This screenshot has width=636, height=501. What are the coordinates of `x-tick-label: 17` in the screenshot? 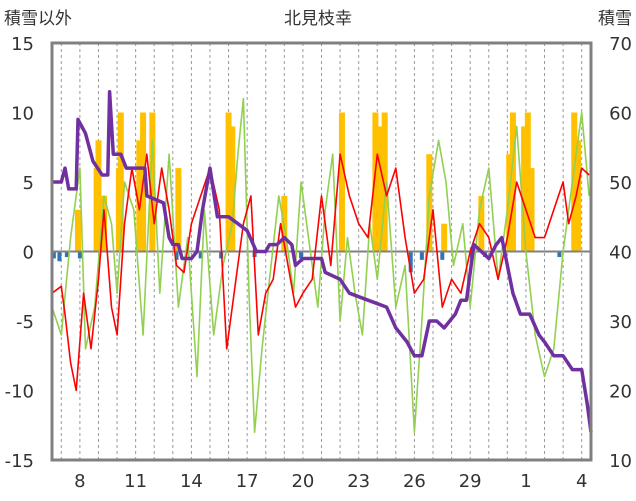 It's located at (247, 481).